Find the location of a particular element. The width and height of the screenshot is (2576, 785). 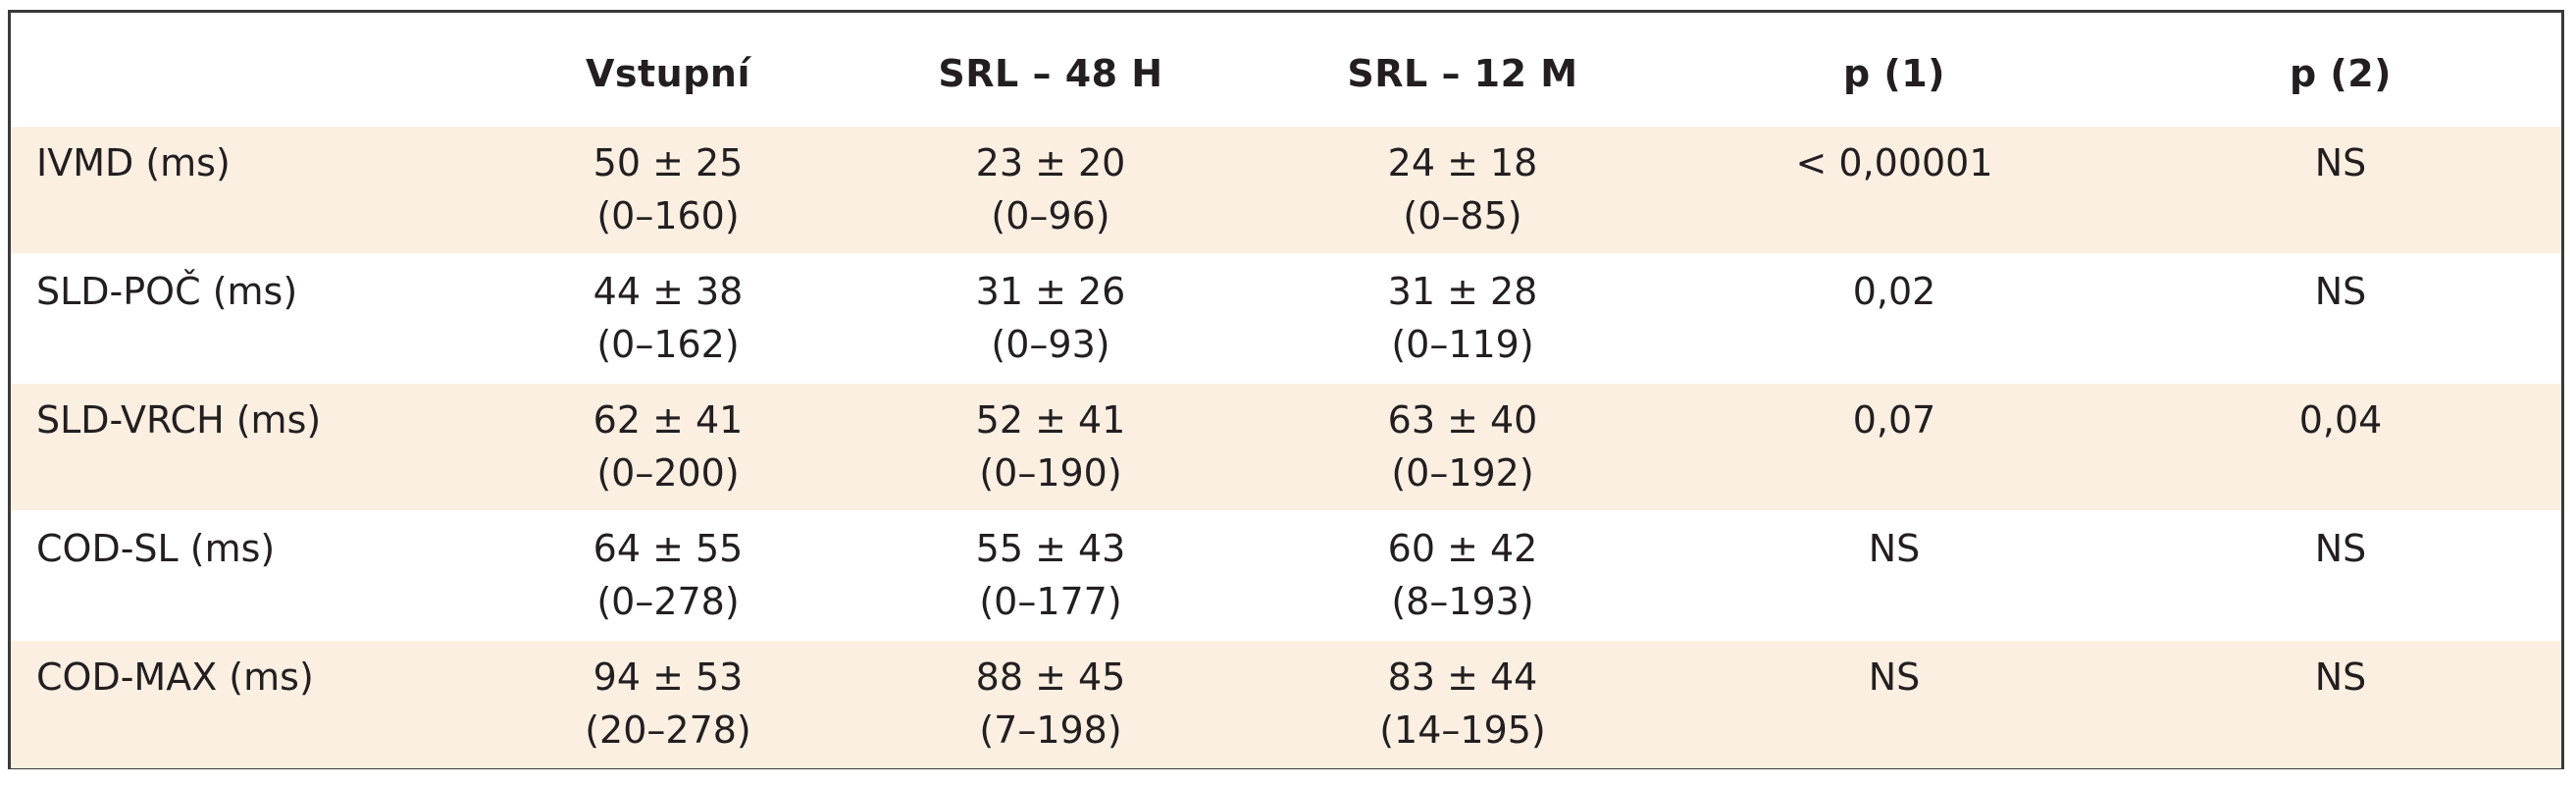

cell-mean: 94 ± 53 is located at coordinates (668, 677).